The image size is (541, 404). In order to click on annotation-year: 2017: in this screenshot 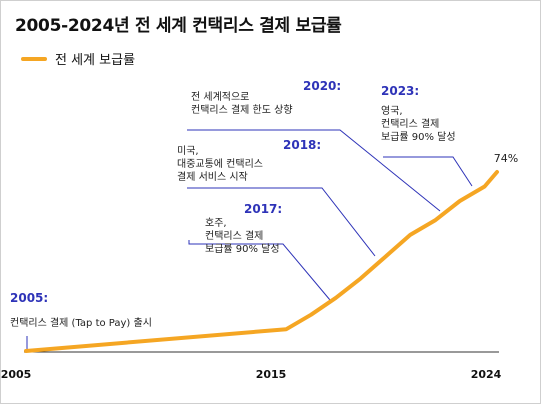, I will do `click(263, 209)`.